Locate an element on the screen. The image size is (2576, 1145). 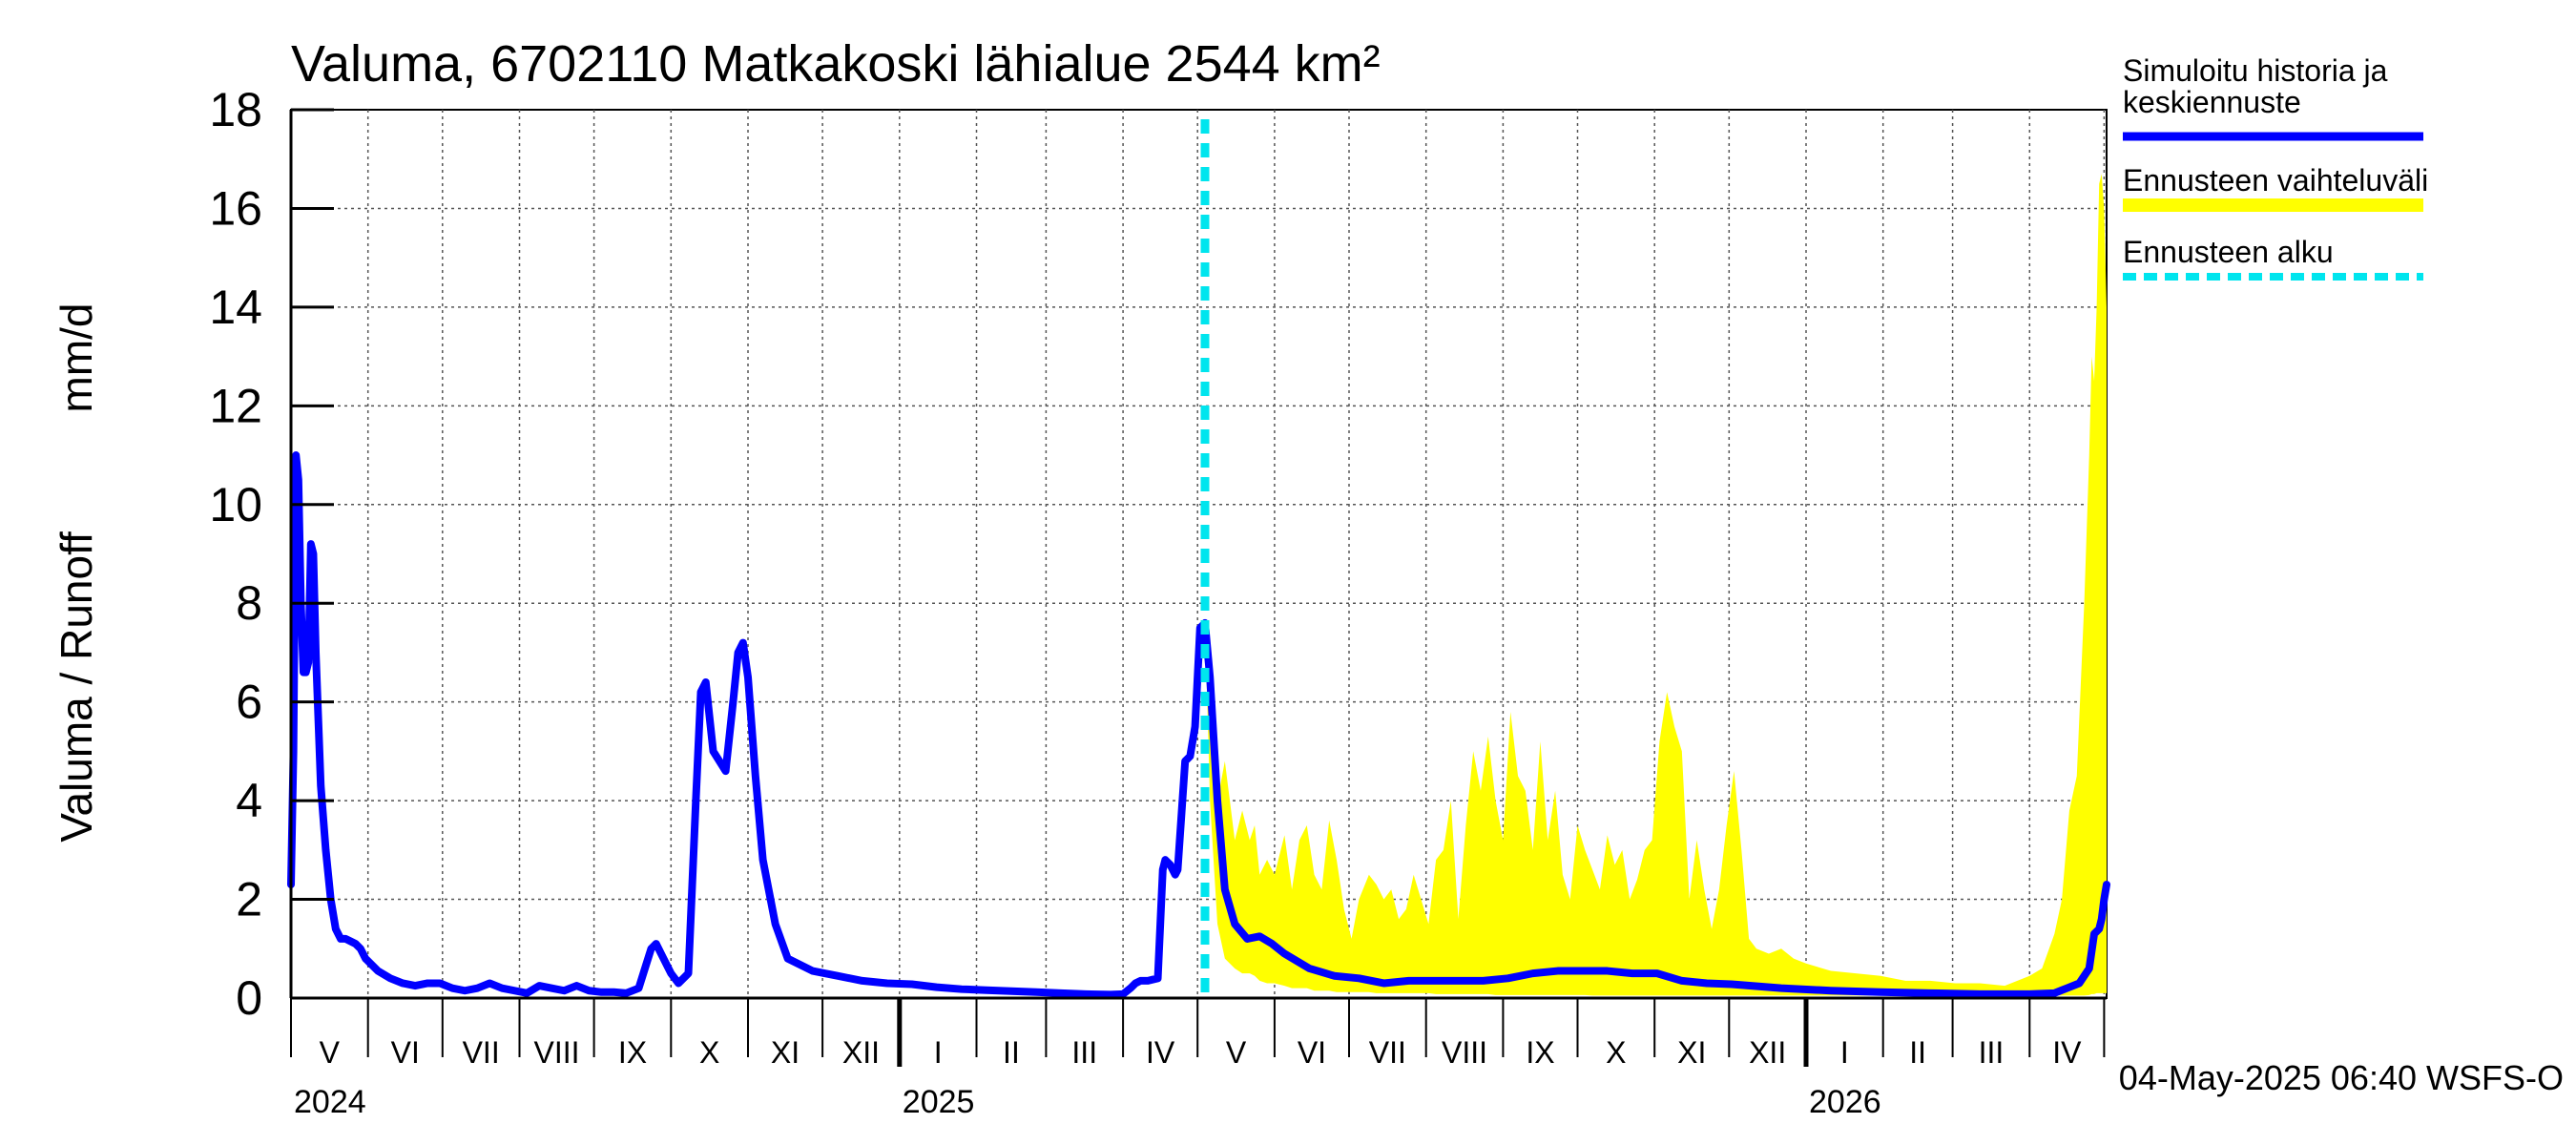
y-axis-label: Valuma / Runoff is located at coordinates (76, 687).